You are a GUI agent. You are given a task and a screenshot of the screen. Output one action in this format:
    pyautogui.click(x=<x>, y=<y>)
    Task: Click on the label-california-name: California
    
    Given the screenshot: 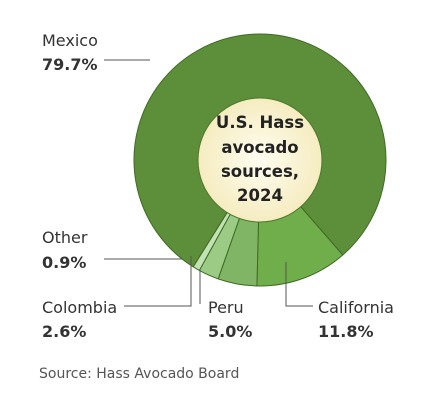 What is the action you would take?
    pyautogui.click(x=356, y=307)
    